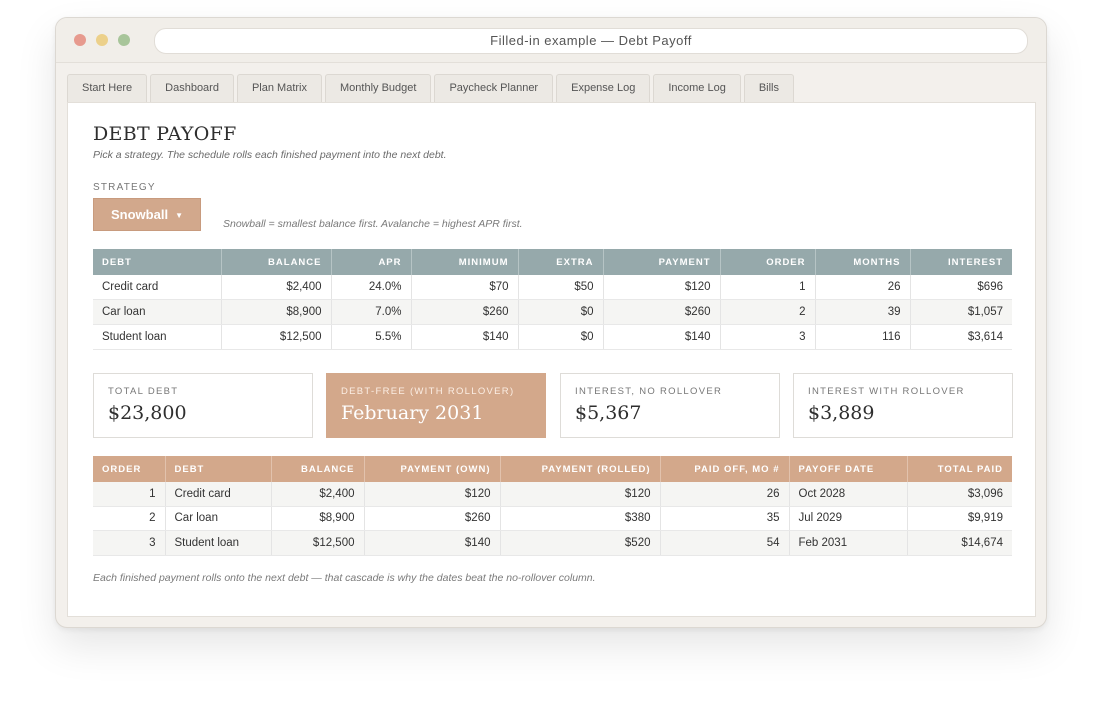  Describe the element at coordinates (203, 405) in the screenshot. I see `total-debt-card: TOTAL DEBT $23,800` at that location.